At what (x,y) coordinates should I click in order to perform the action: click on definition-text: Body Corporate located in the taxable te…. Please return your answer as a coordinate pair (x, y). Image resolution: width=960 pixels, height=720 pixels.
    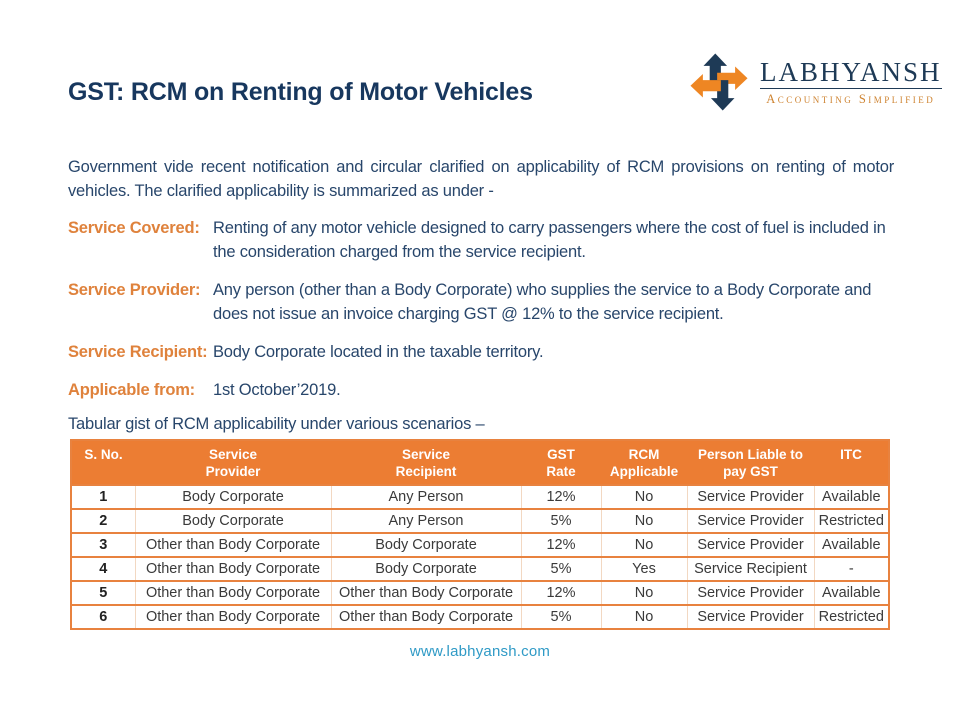
    Looking at the image, I should click on (378, 352).